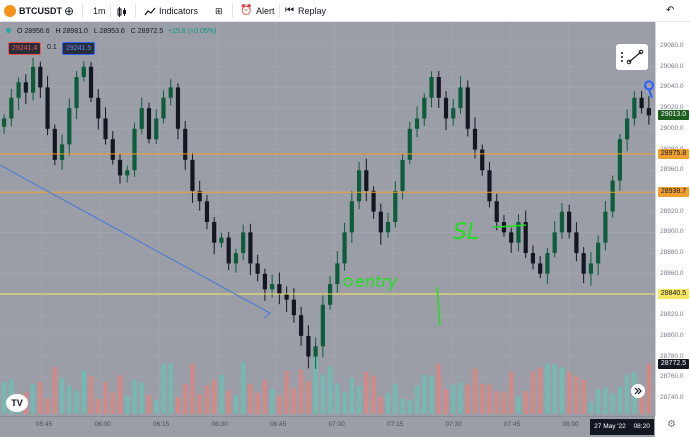 This screenshot has height=437, width=690. Describe the element at coordinates (312, 11) in the screenshot. I see `replay-button: Replay` at that location.